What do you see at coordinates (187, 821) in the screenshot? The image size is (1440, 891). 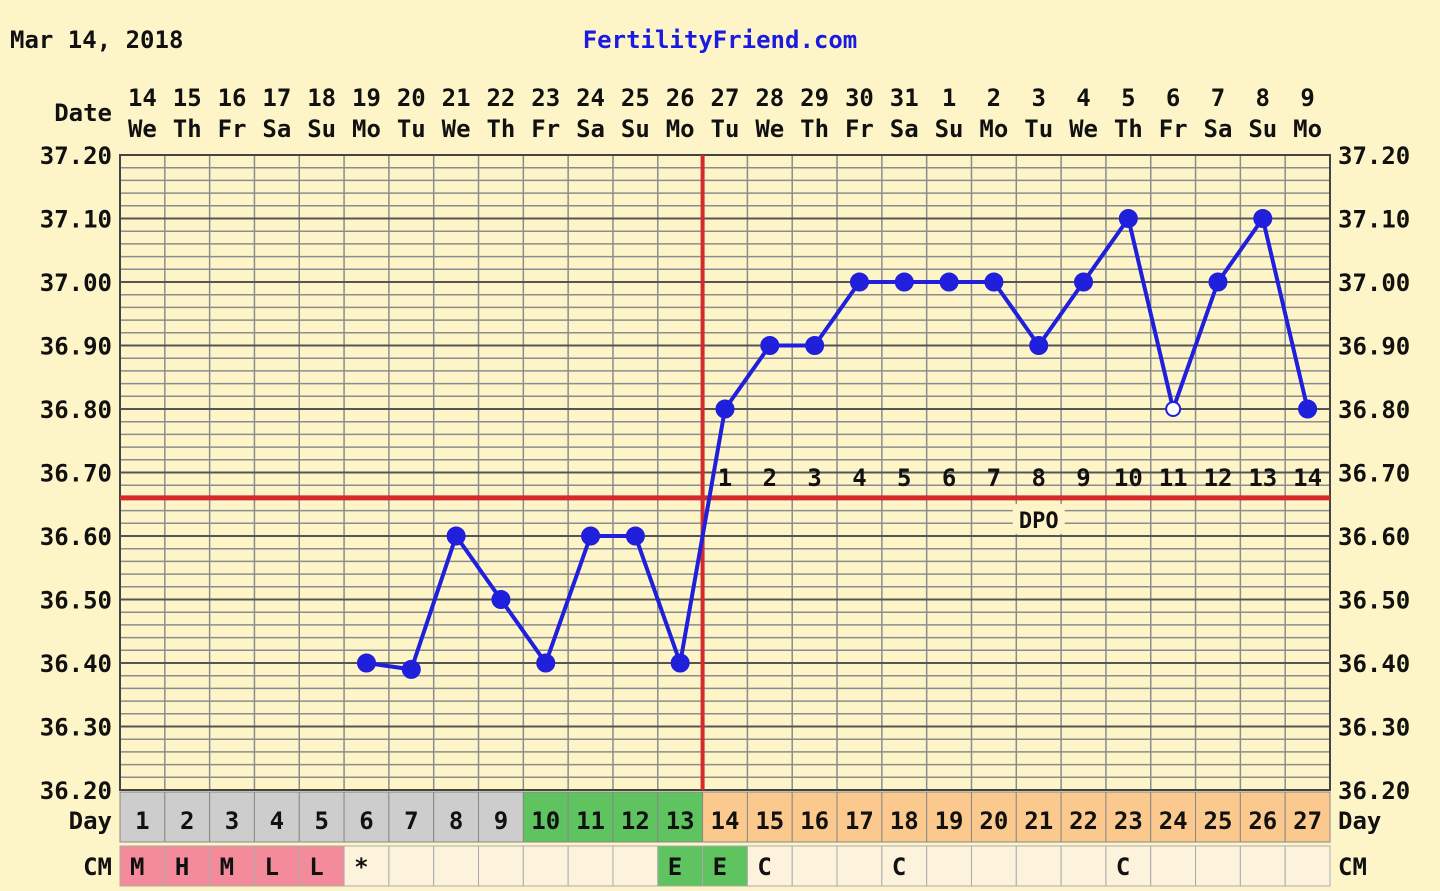 I see `cycle-day-label: 2` at bounding box center [187, 821].